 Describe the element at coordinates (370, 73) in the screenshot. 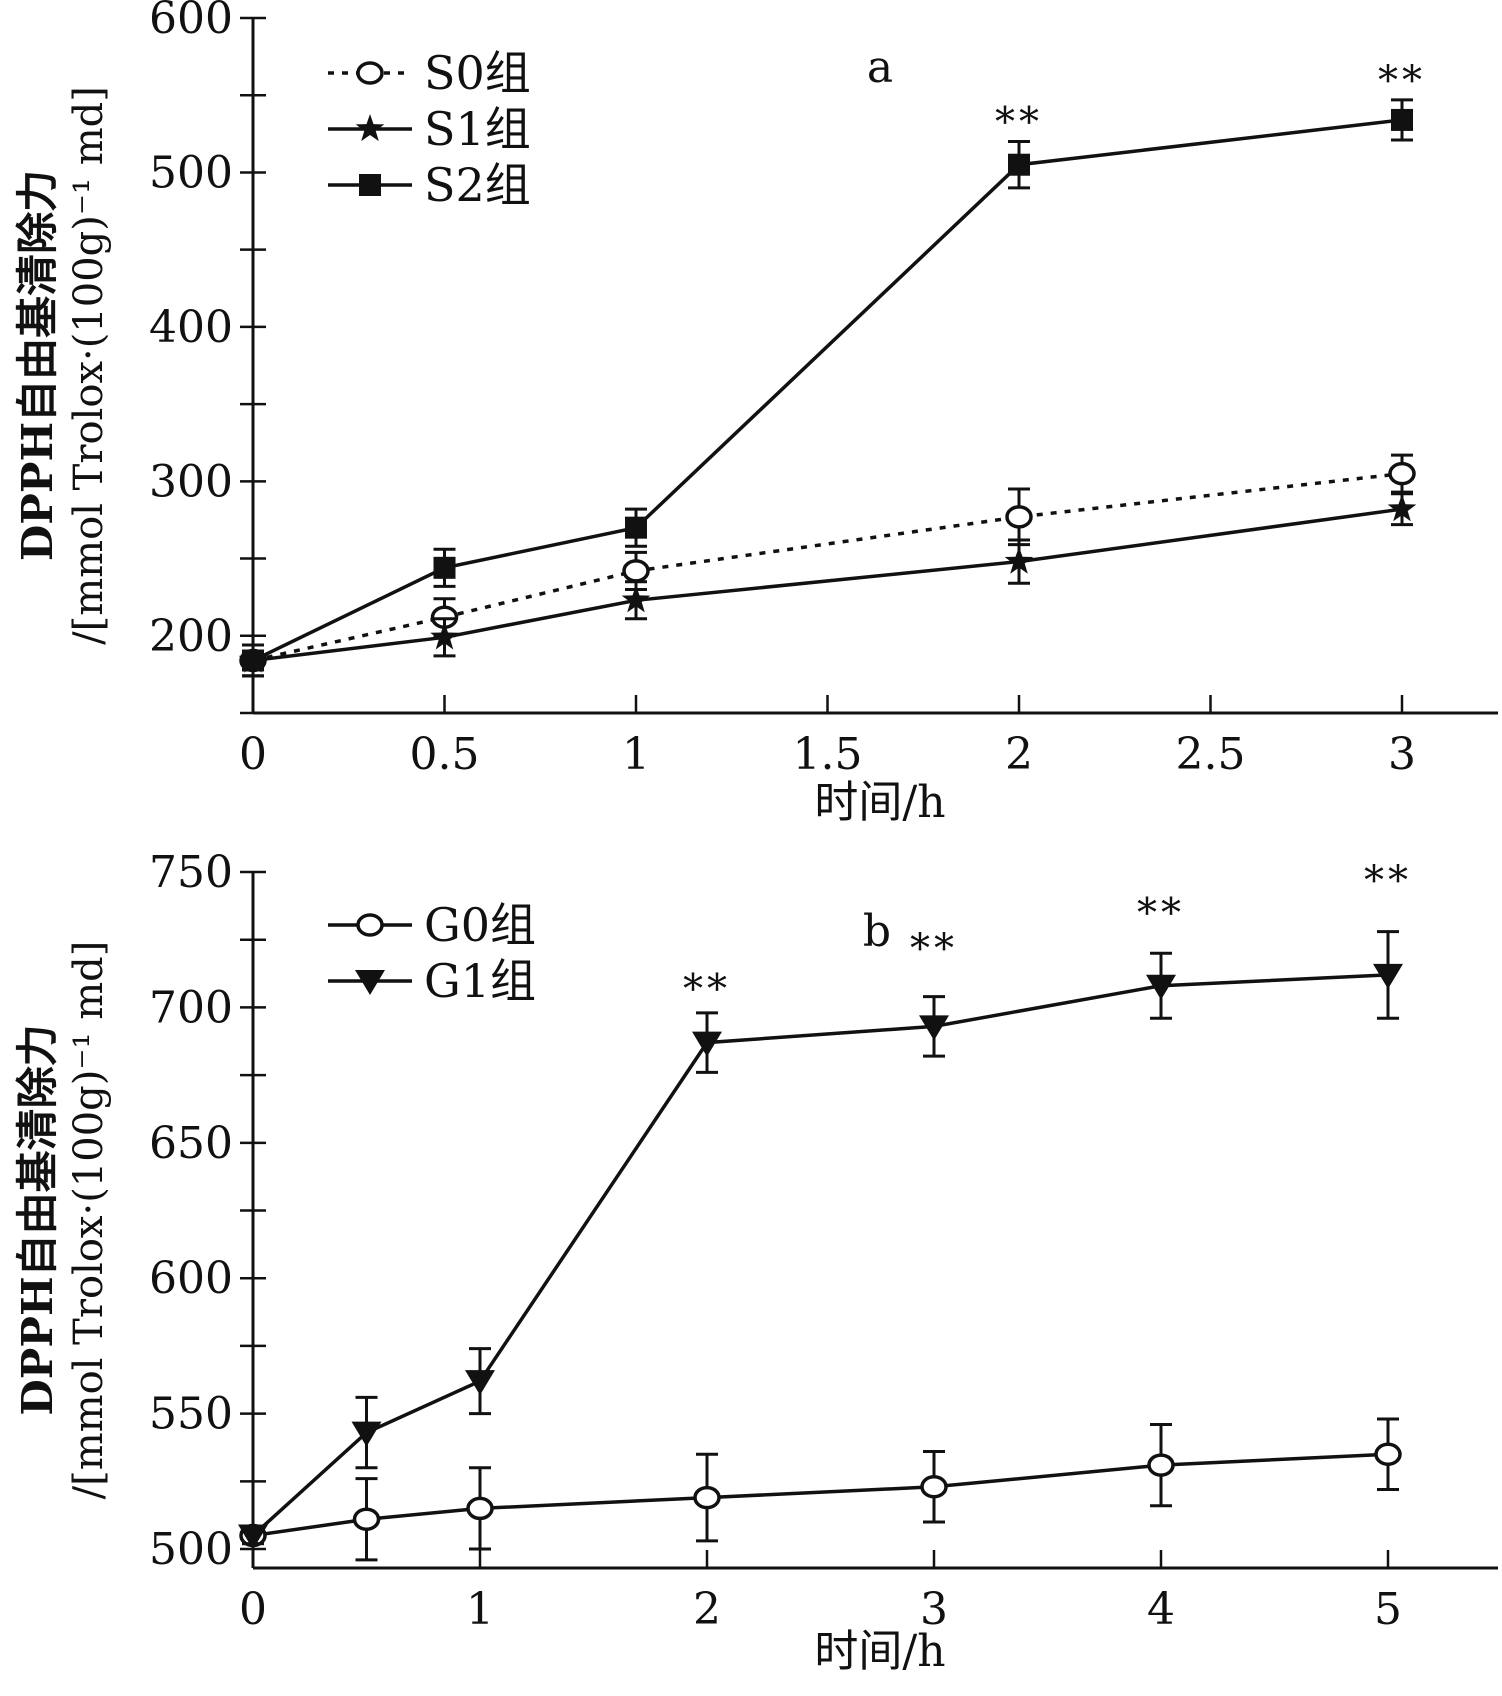

I see `legend-S0组-marker` at that location.